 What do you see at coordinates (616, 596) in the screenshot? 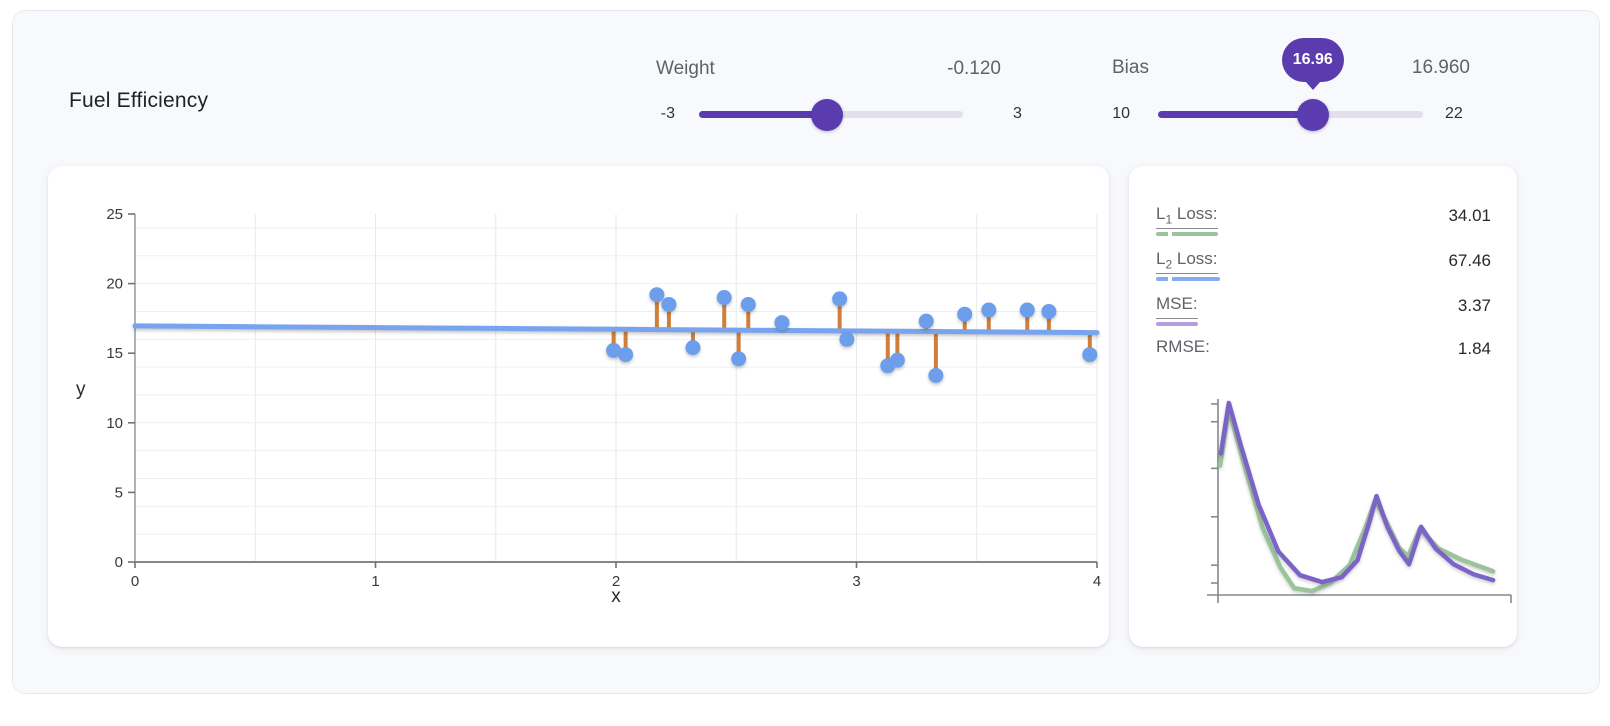
I see `x-axis-title: x` at bounding box center [616, 596].